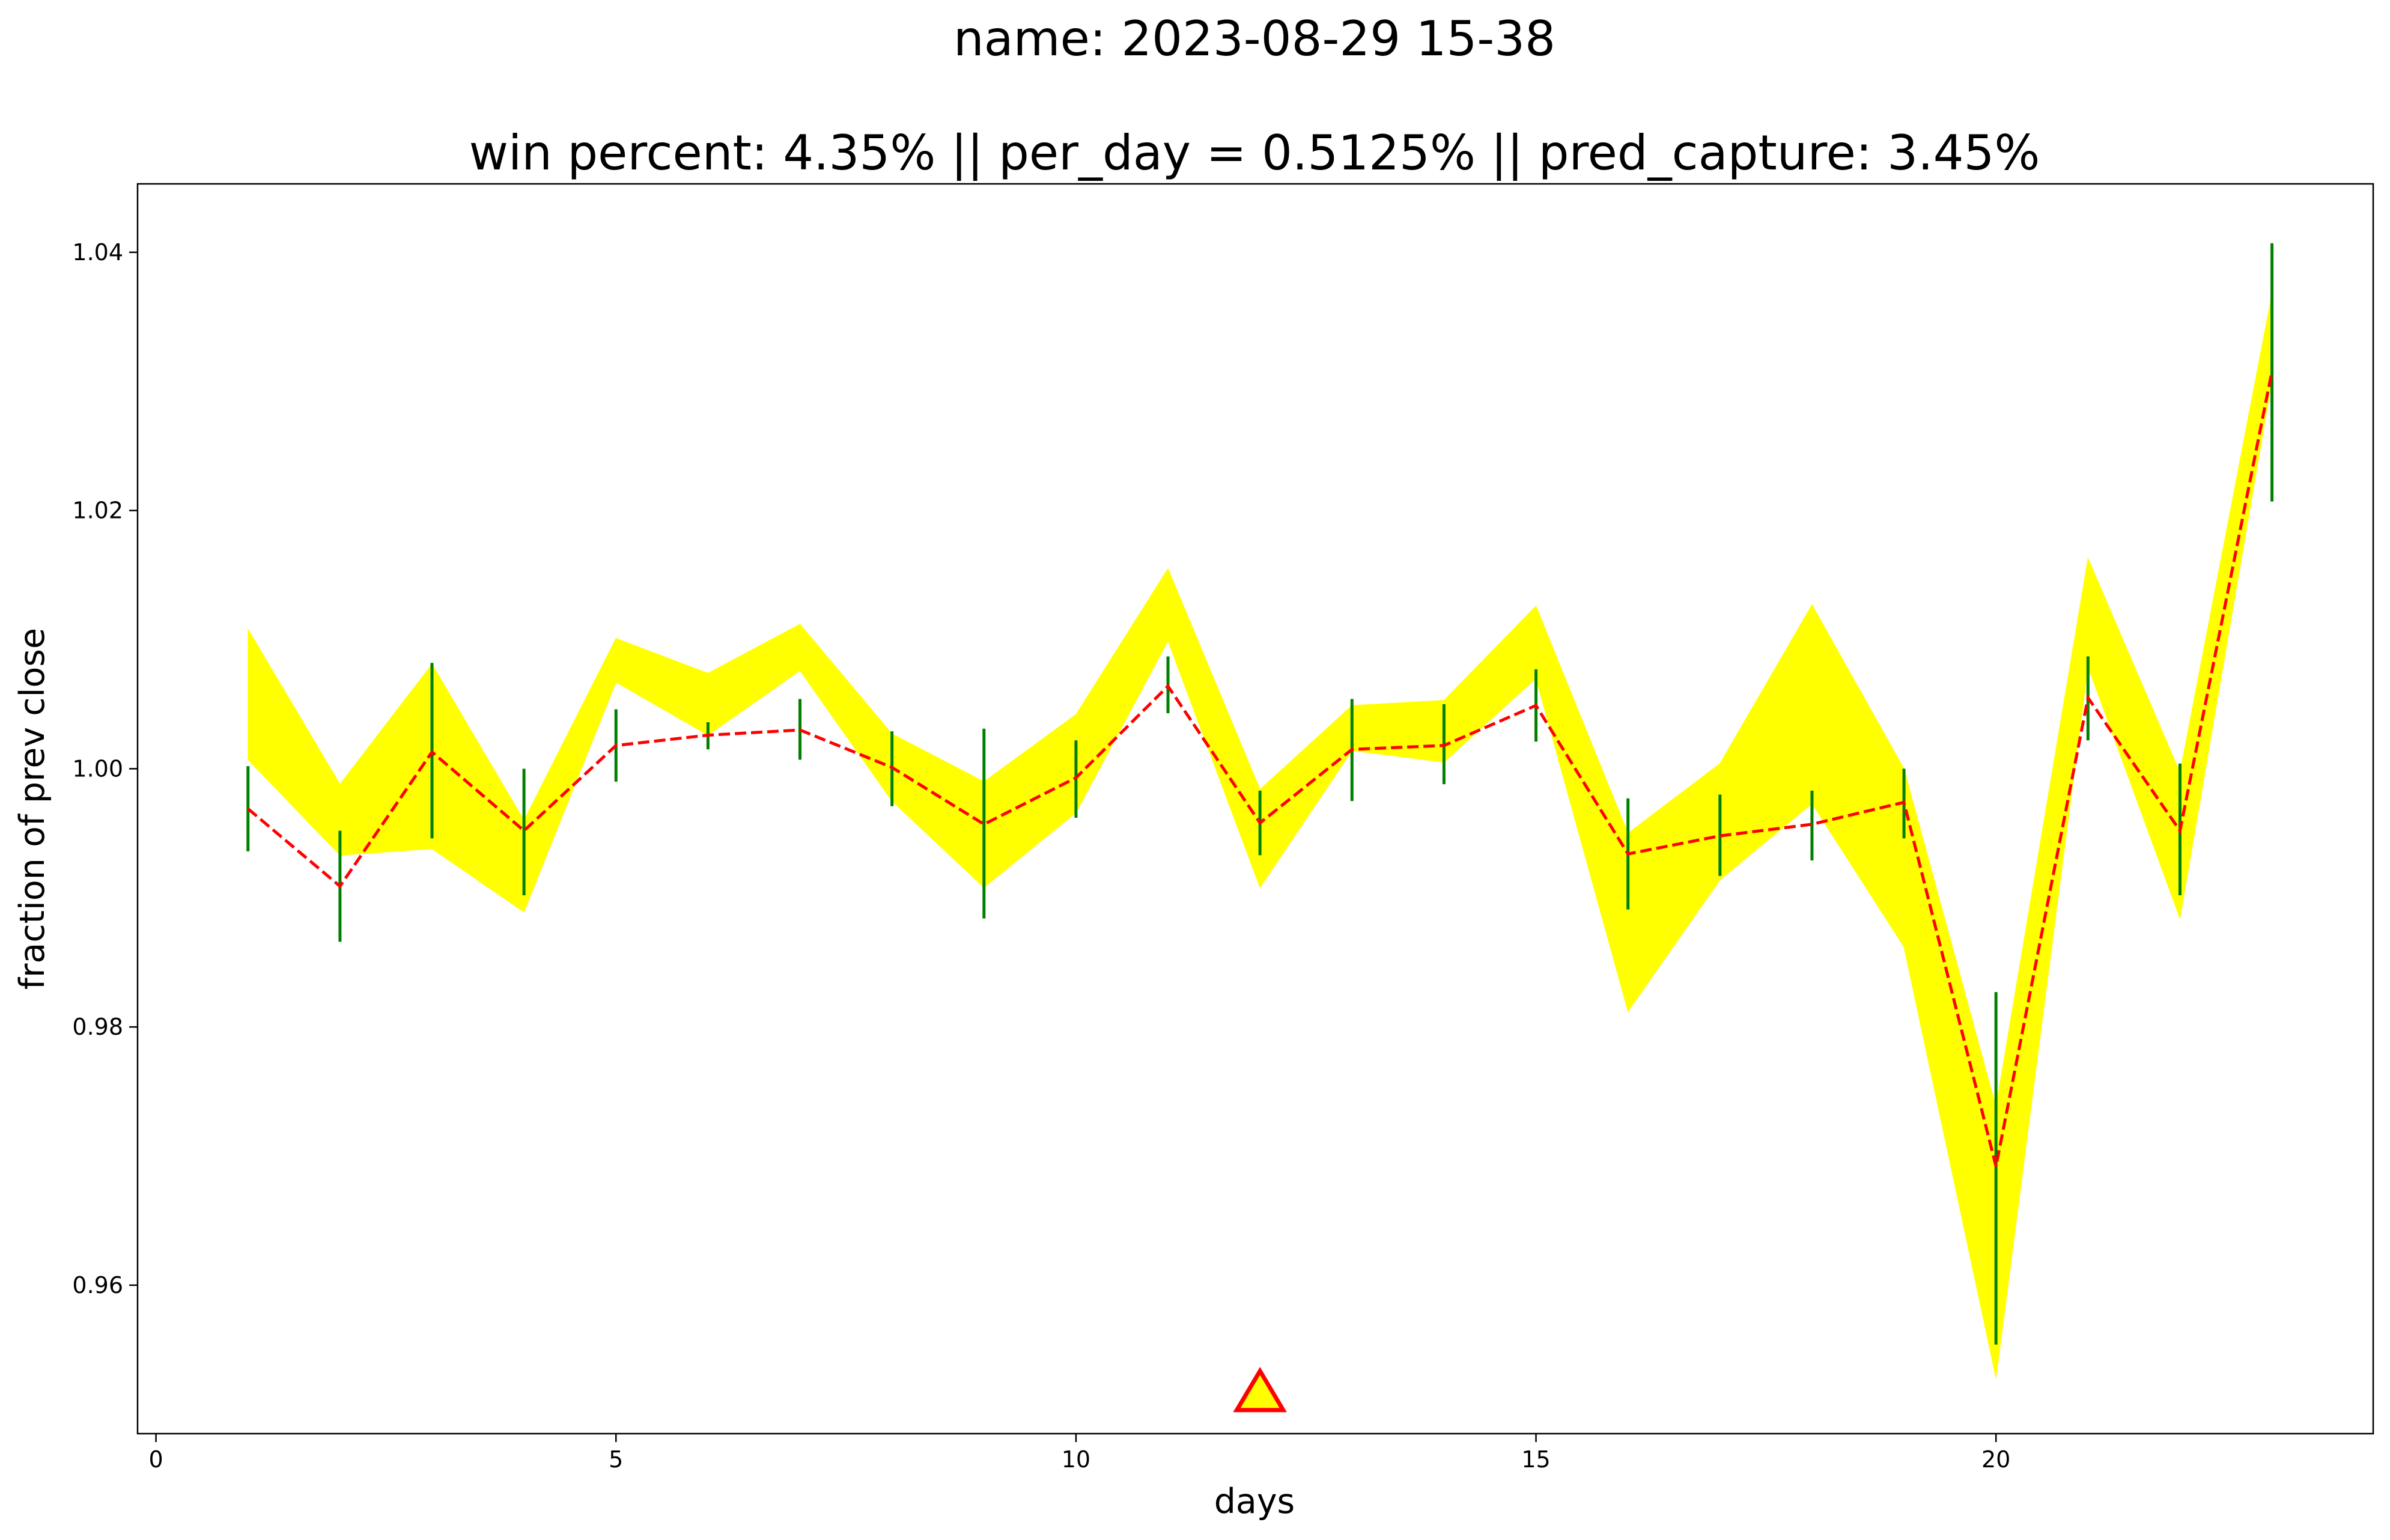  I want to click on y-axis-label: fraction of prev close, so click(32, 809).